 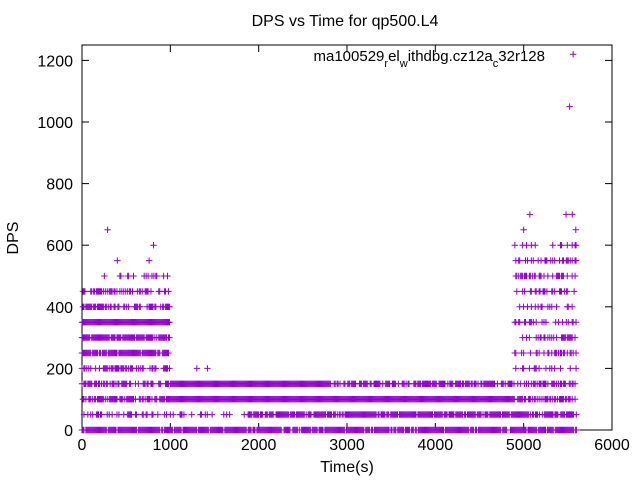 I want to click on x-tick-label: 2000, so click(x=259, y=445).